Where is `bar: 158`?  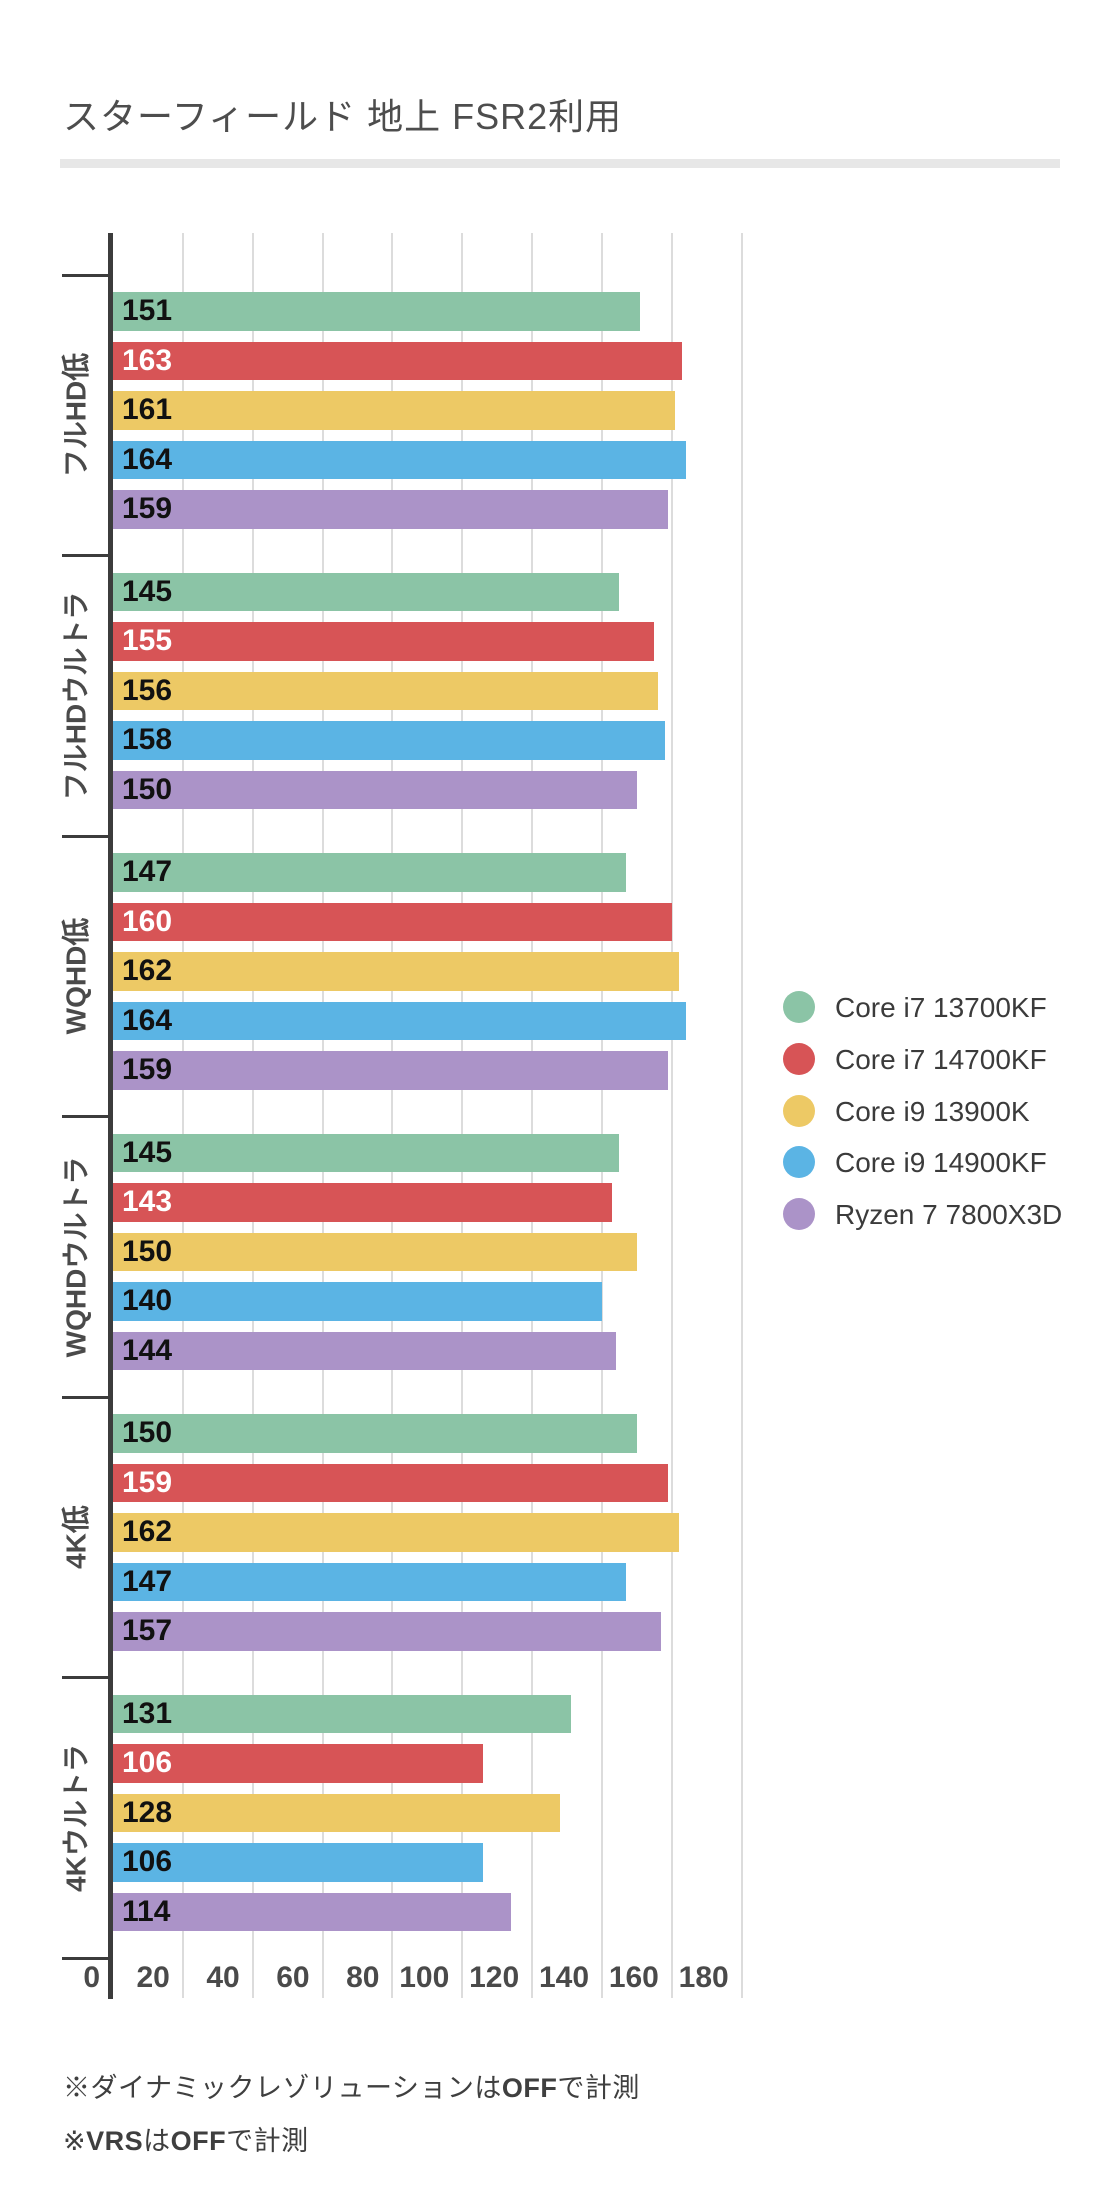 bar: 158 is located at coordinates (389, 740).